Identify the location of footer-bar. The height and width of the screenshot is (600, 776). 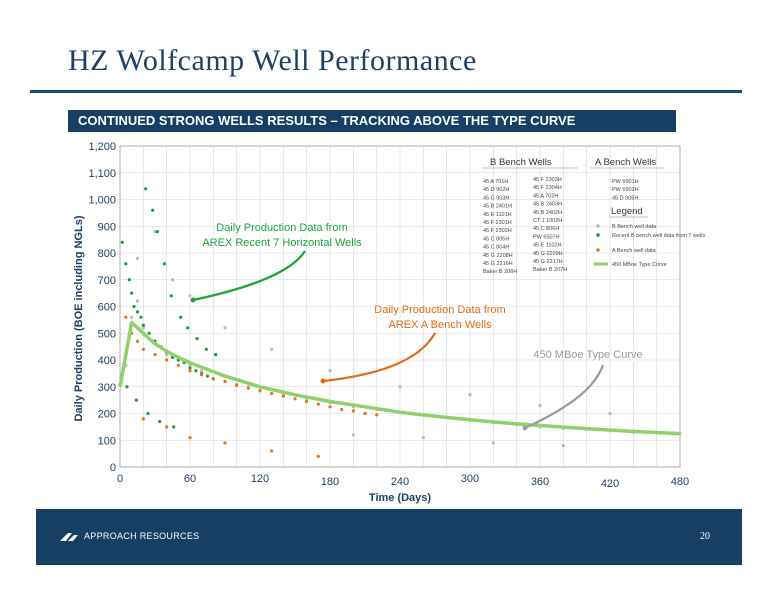
(389, 537).